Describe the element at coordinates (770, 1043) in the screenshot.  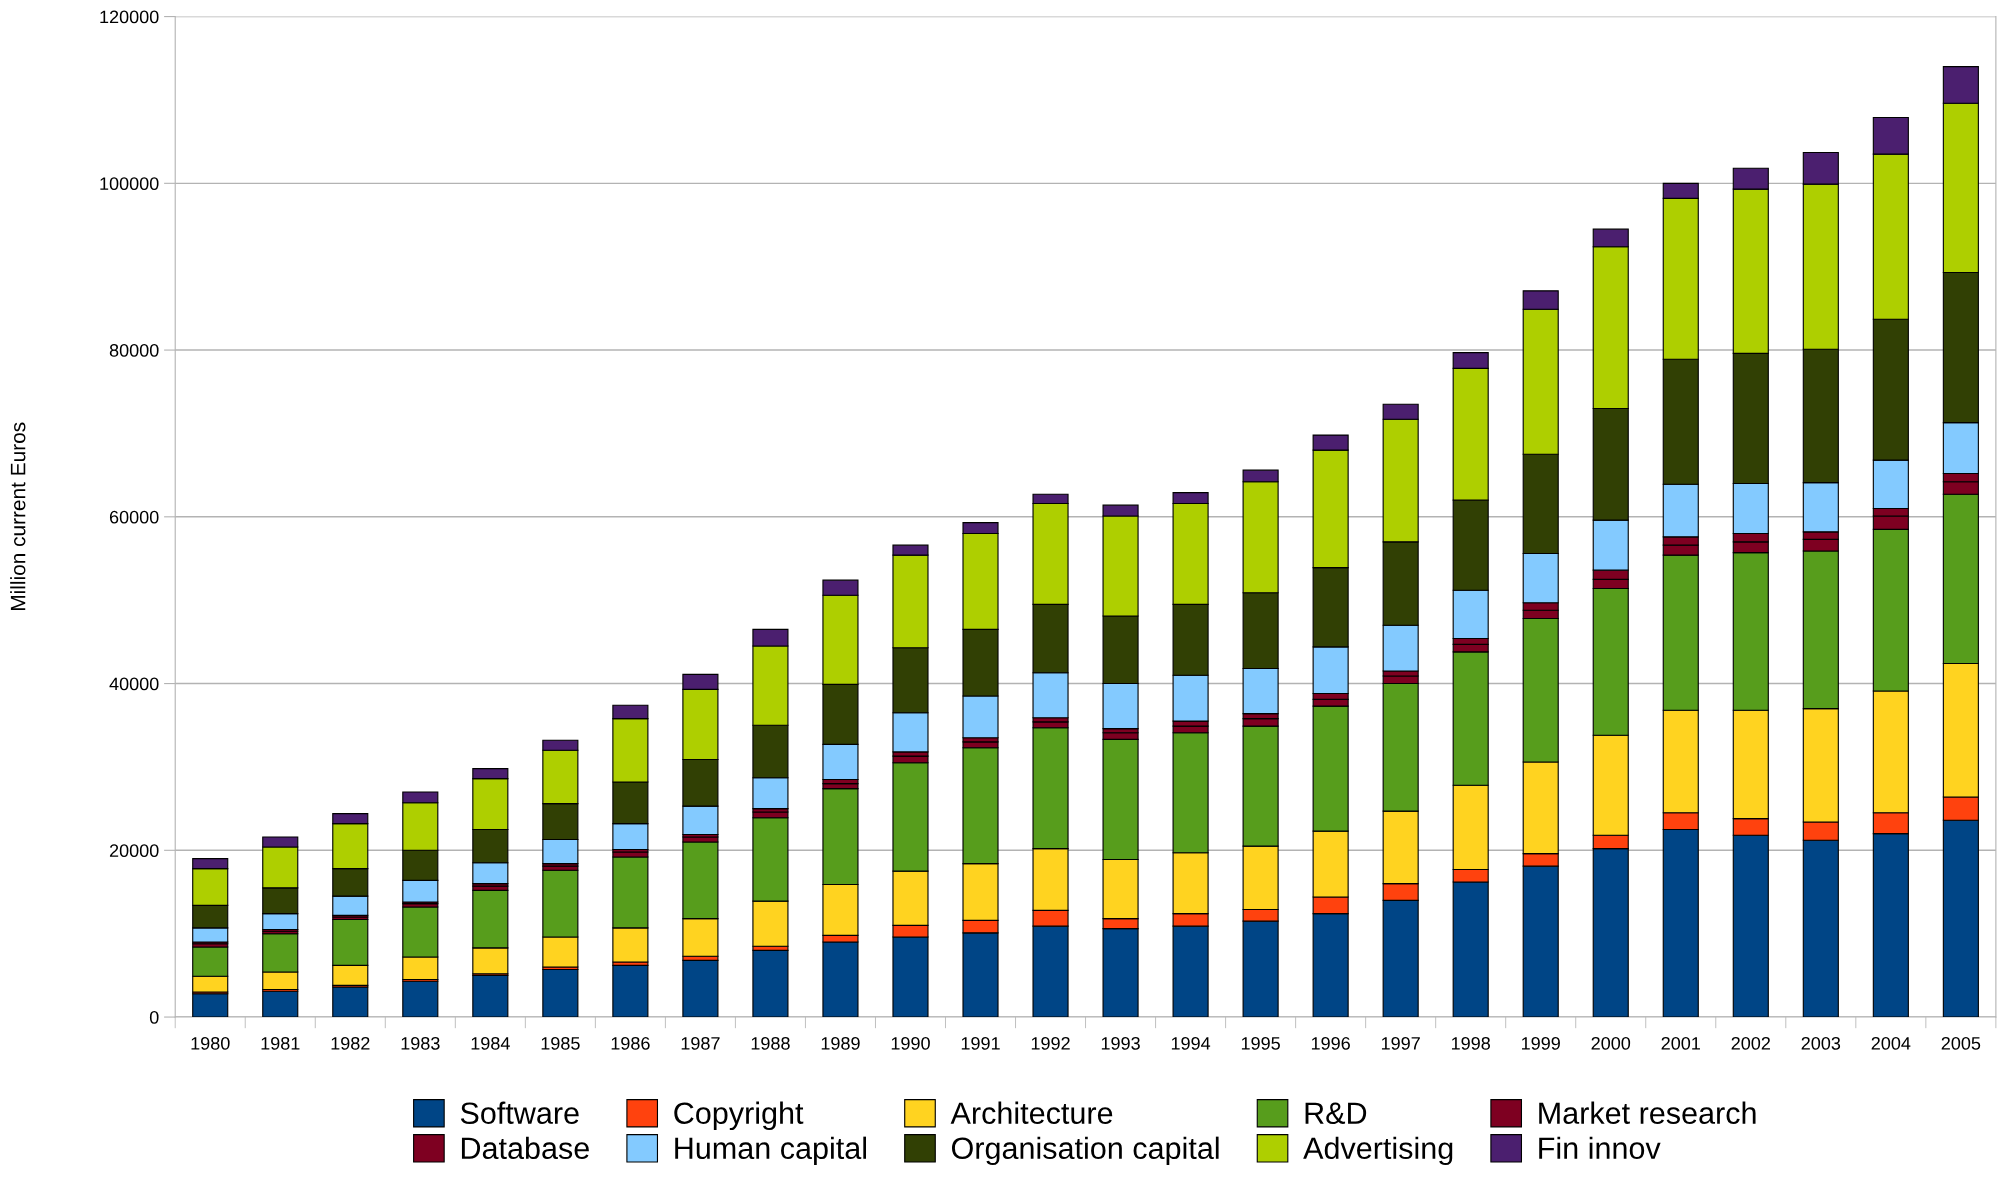
I see `x-tick-label: 1988` at that location.